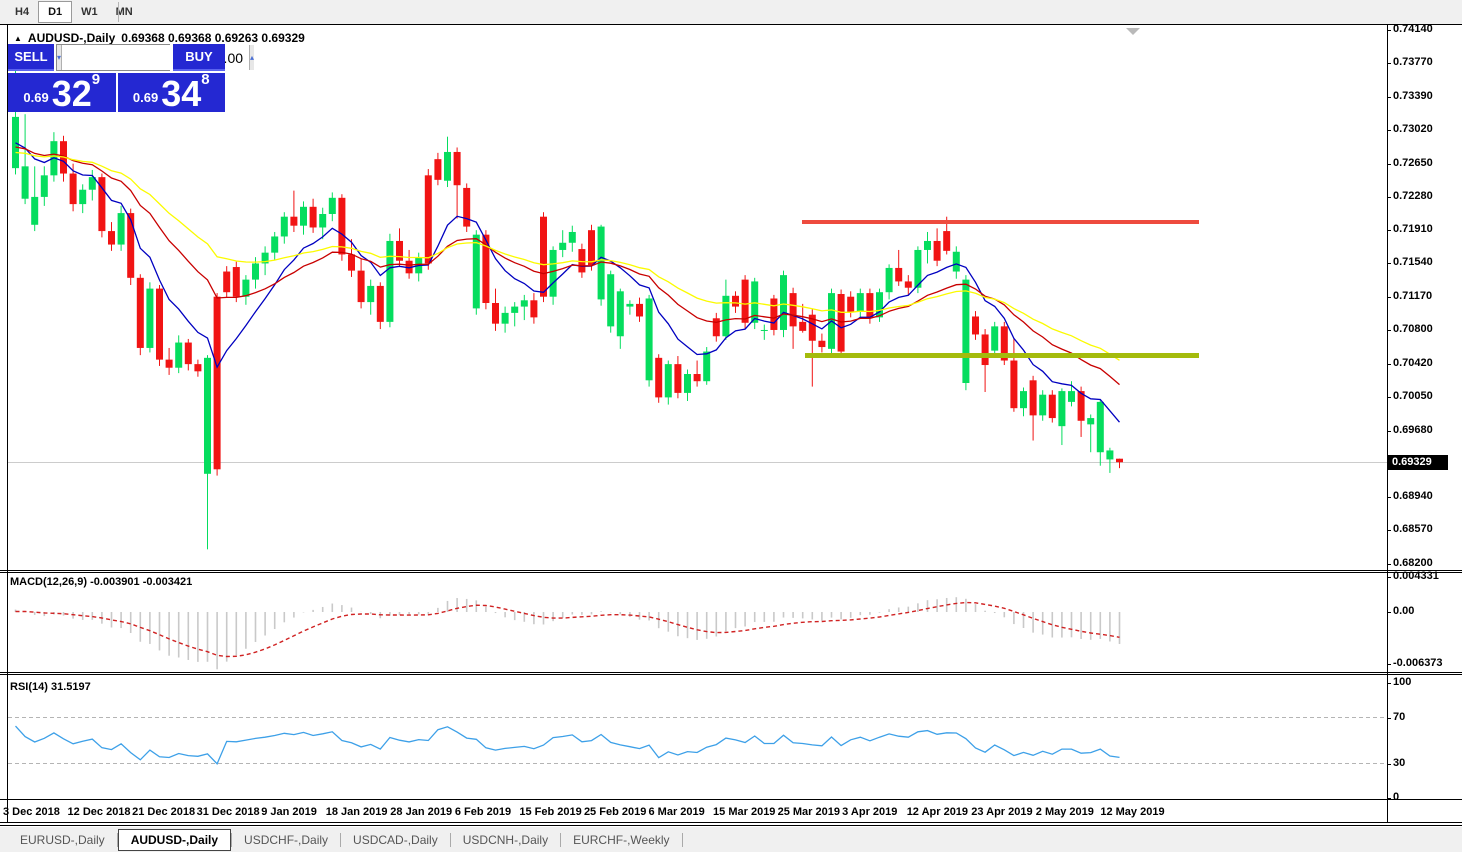 This screenshot has height=852, width=1462. What do you see at coordinates (395, 839) in the screenshot?
I see `symbol-tab-usdcad: USDCAD-,Daily` at bounding box center [395, 839].